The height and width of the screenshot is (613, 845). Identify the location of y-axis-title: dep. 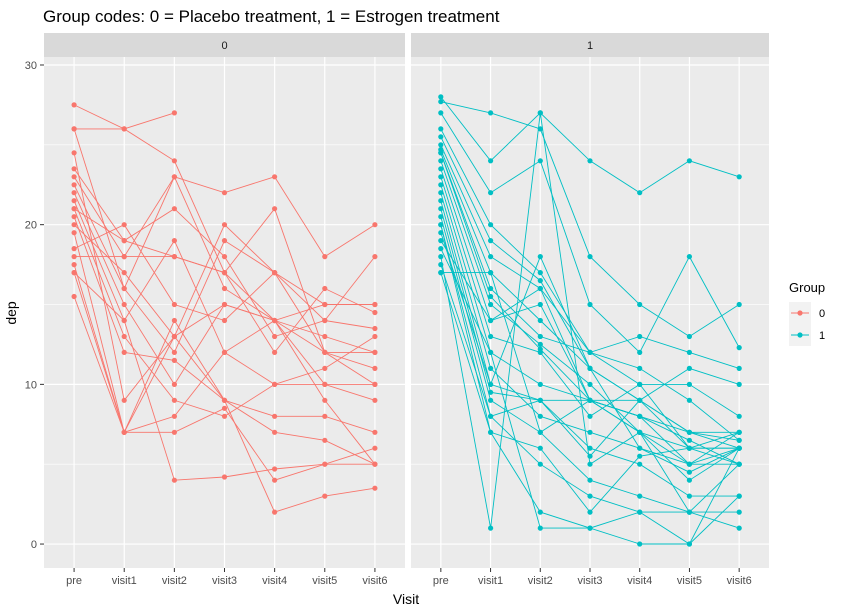
(11, 313).